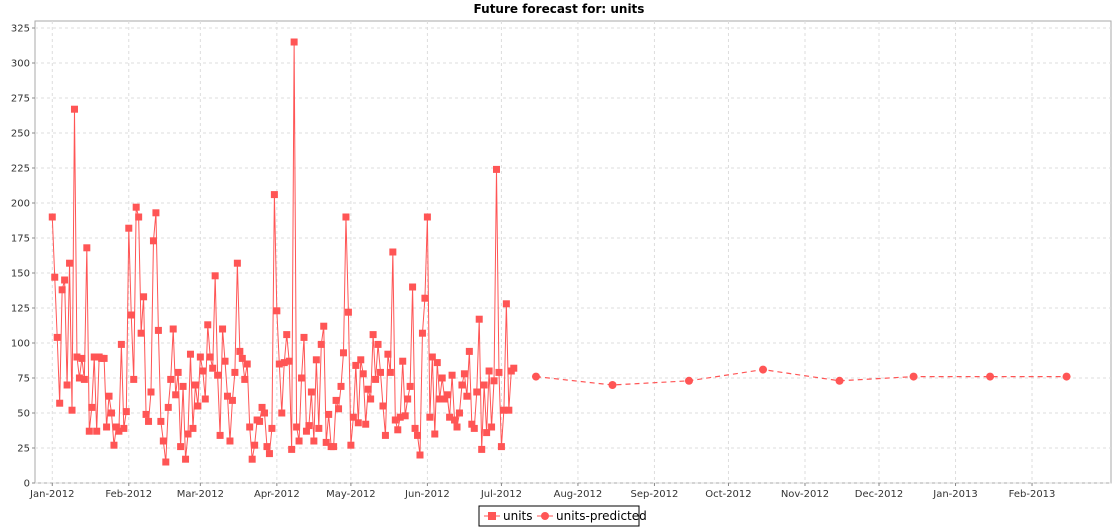 This screenshot has height=528, width=1119. I want to click on y-tick-label: 225, so click(20, 169).